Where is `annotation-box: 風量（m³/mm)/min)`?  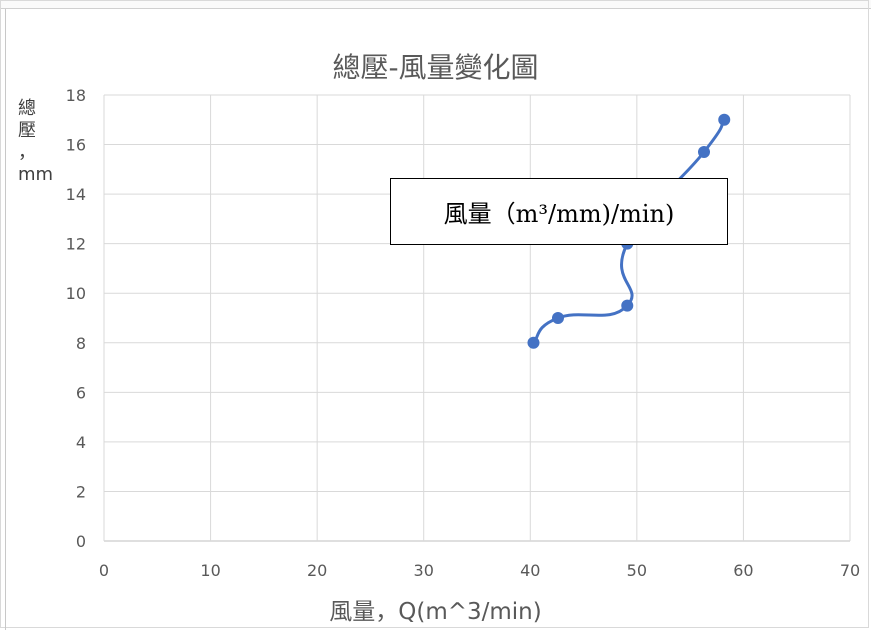
annotation-box: 風量（m³/mm)/min) is located at coordinates (559, 211).